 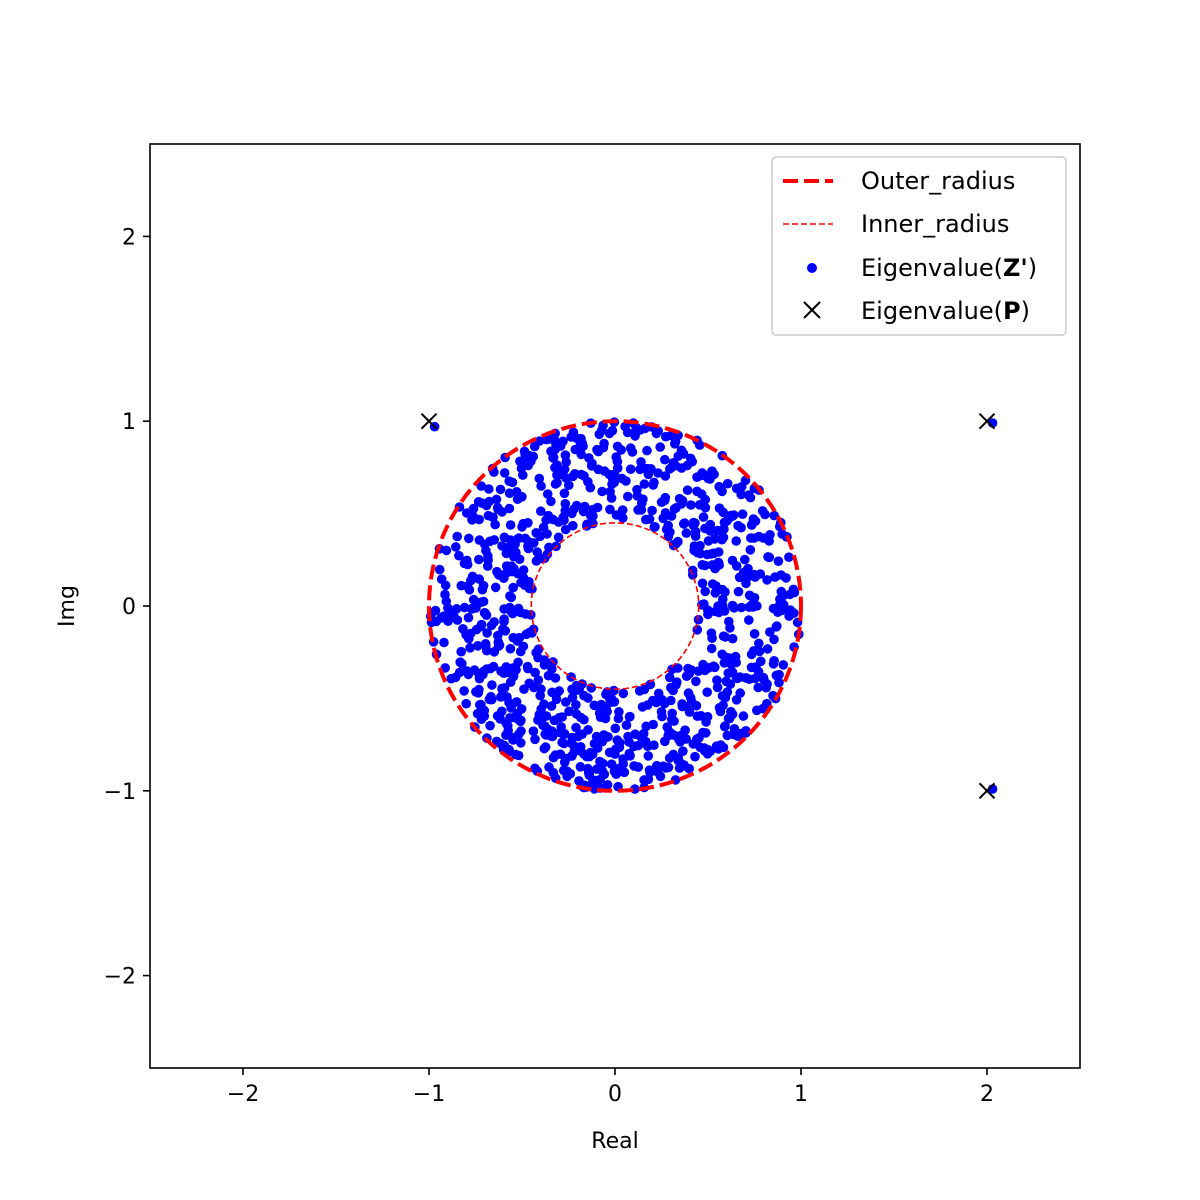 I want to click on x-tick-label: −2, so click(x=243, y=1094).